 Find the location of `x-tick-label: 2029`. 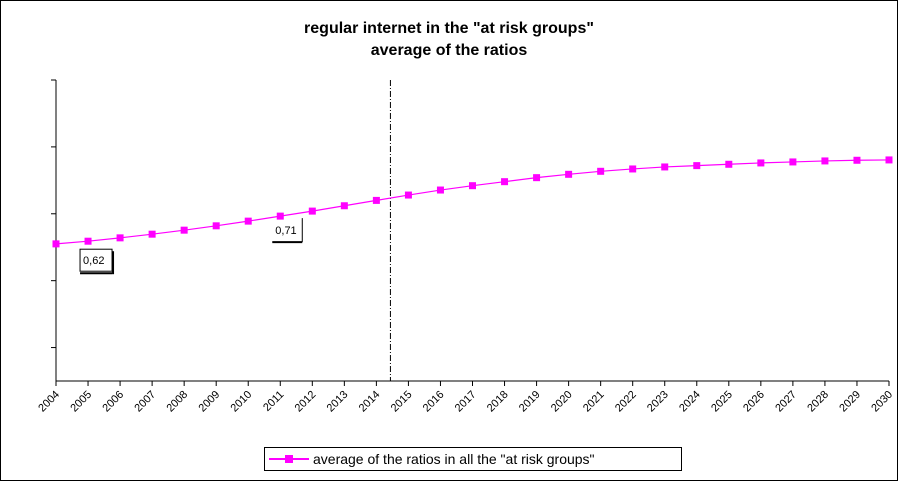

x-tick-label: 2029 is located at coordinates (850, 402).